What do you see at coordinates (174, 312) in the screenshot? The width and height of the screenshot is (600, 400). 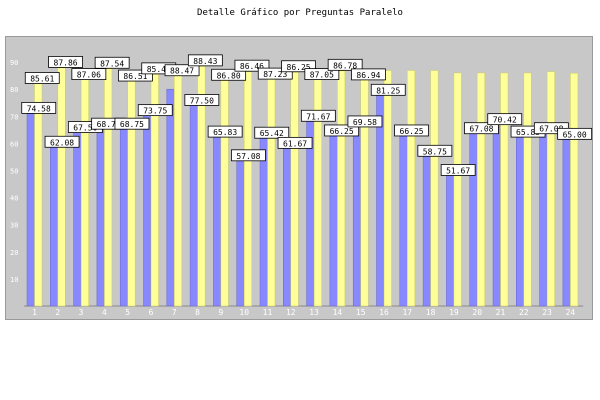 I see `x-tick-label: 7` at bounding box center [174, 312].